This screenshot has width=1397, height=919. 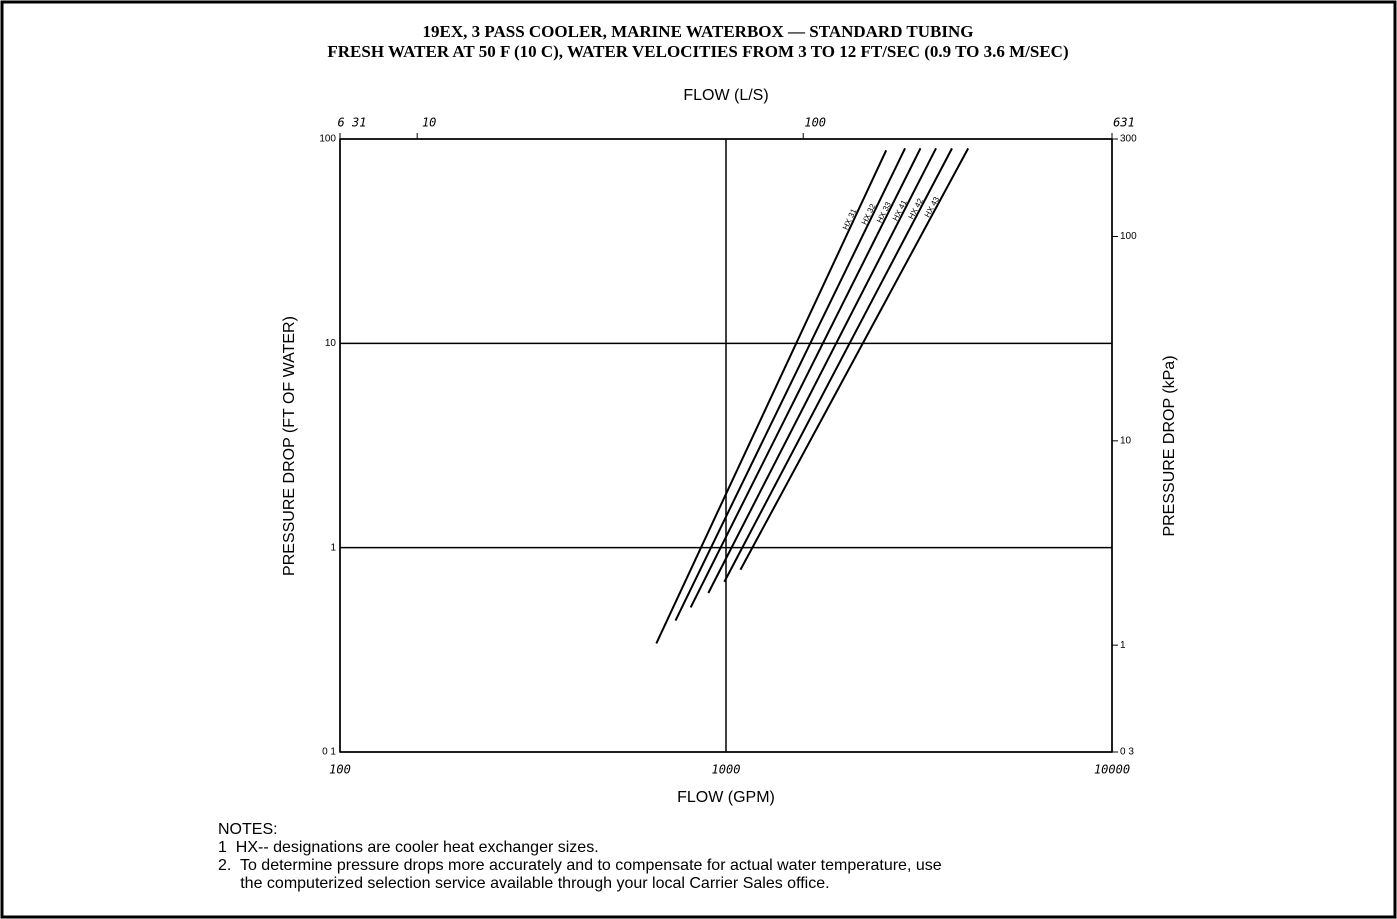 What do you see at coordinates (725, 95) in the screenshot?
I see `x2-axis-label: FLOW (L/S)` at bounding box center [725, 95].